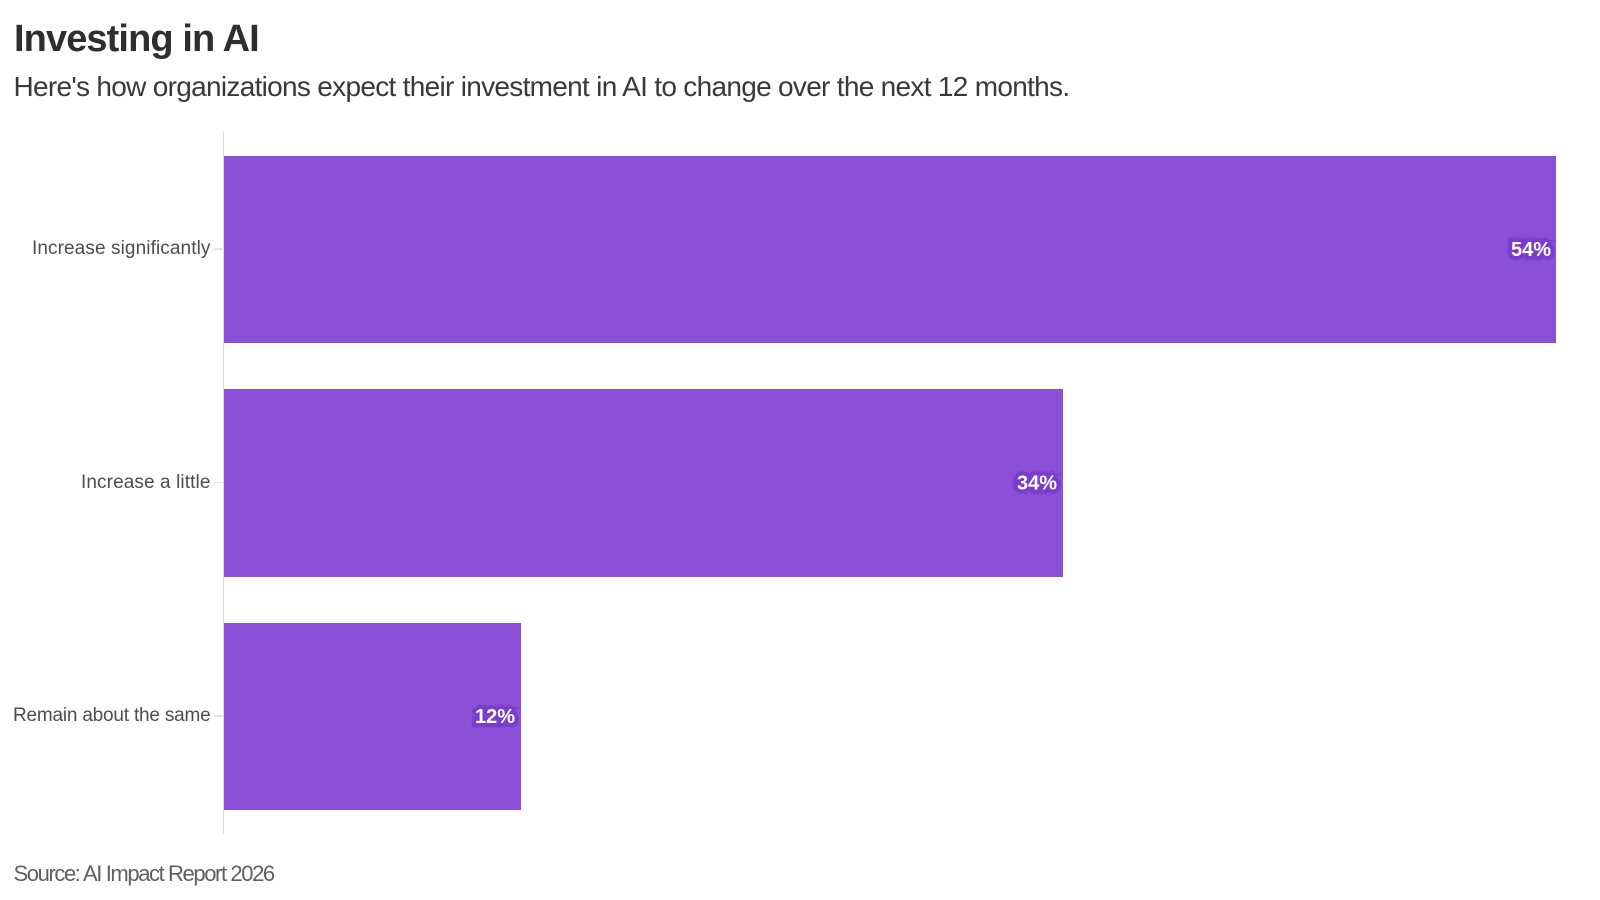 The image size is (1600, 900). Describe the element at coordinates (1531, 250) in the screenshot. I see `svg-text: 54%` at that location.